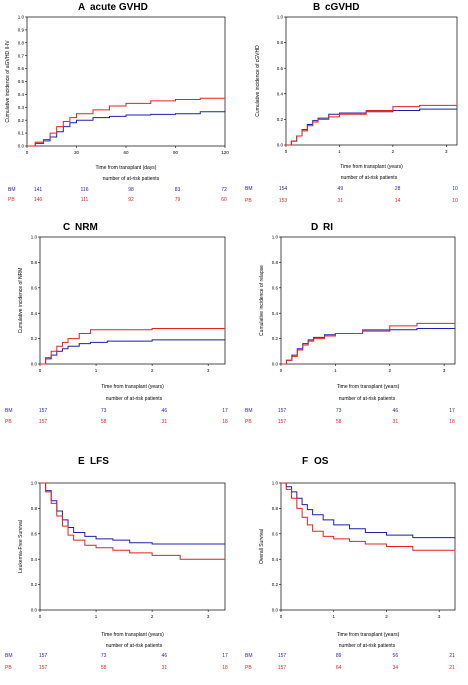  I want to click on risk-row-bm: BM 141 116 98 83 72, so click(117, 190).